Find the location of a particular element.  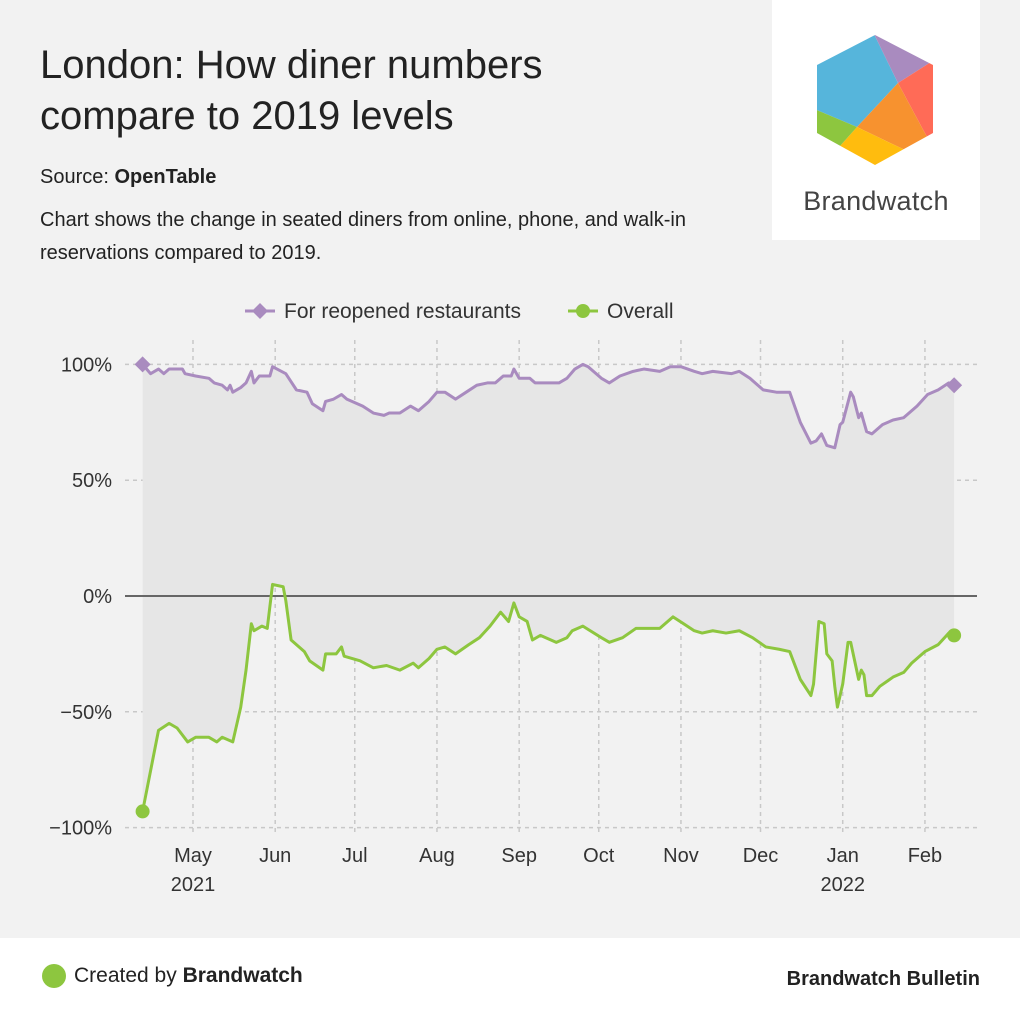

x-tick-label: Nov is located at coordinates (681, 856).